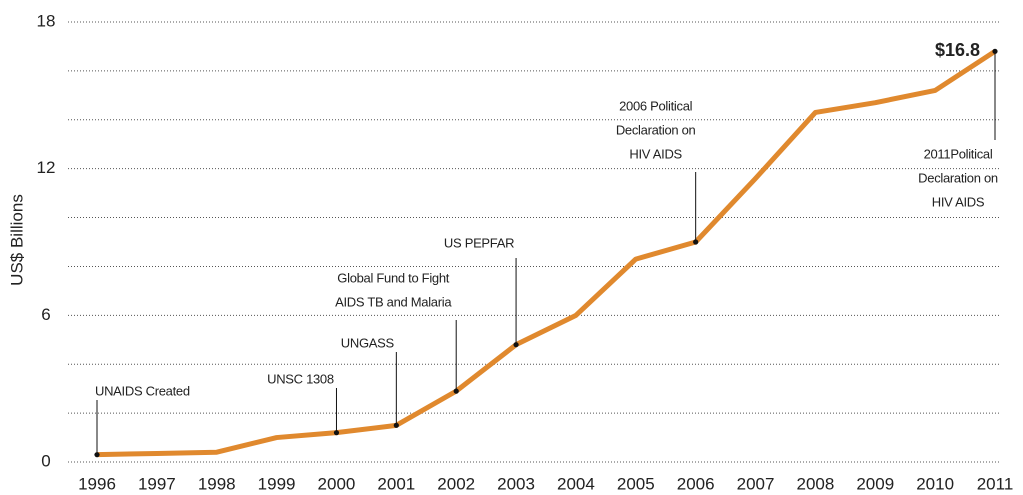 The image size is (1023, 495). Describe the element at coordinates (756, 483) in the screenshot. I see `x-tick-label: 2007` at that location.